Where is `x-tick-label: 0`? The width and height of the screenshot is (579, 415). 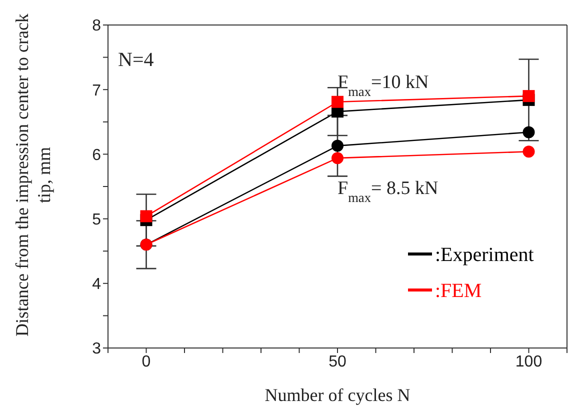 x-tick-label: 0 is located at coordinates (146, 361).